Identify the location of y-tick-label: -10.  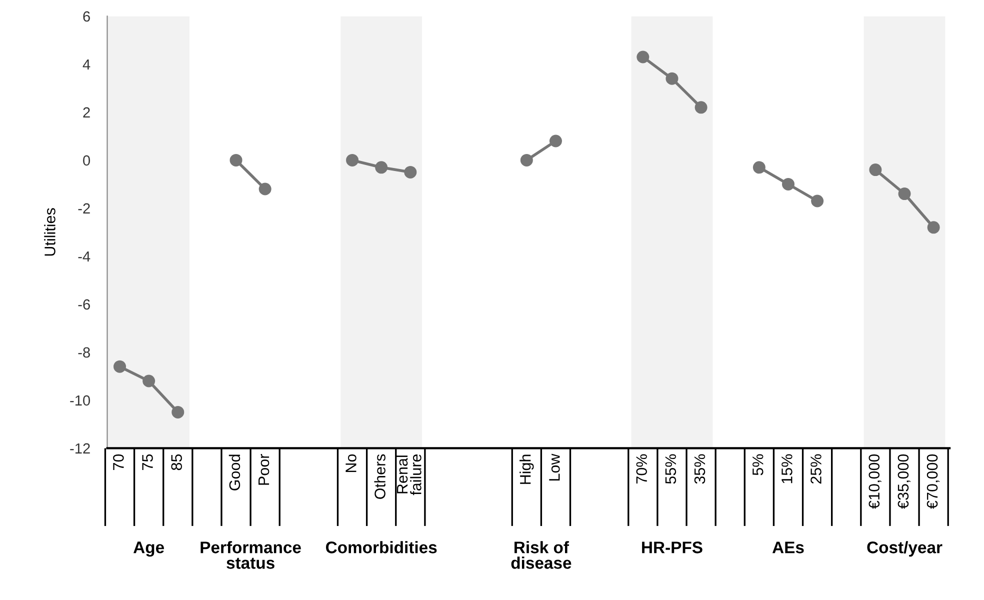
(80, 400).